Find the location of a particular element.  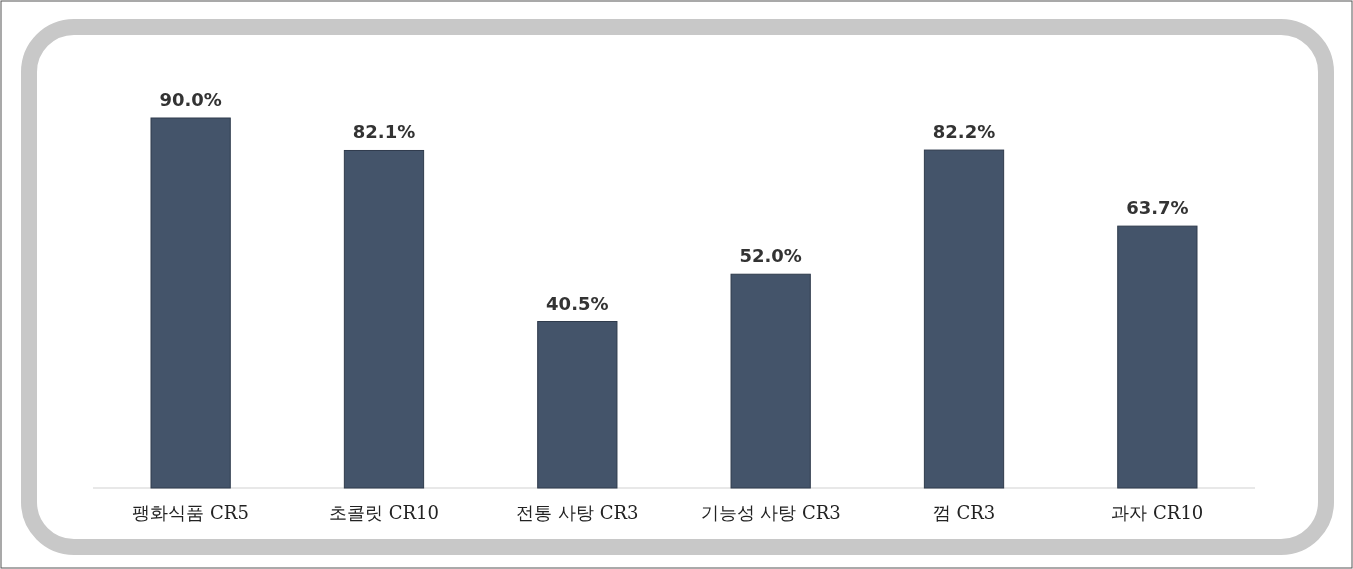

data-label: 82.1% is located at coordinates (384, 132).